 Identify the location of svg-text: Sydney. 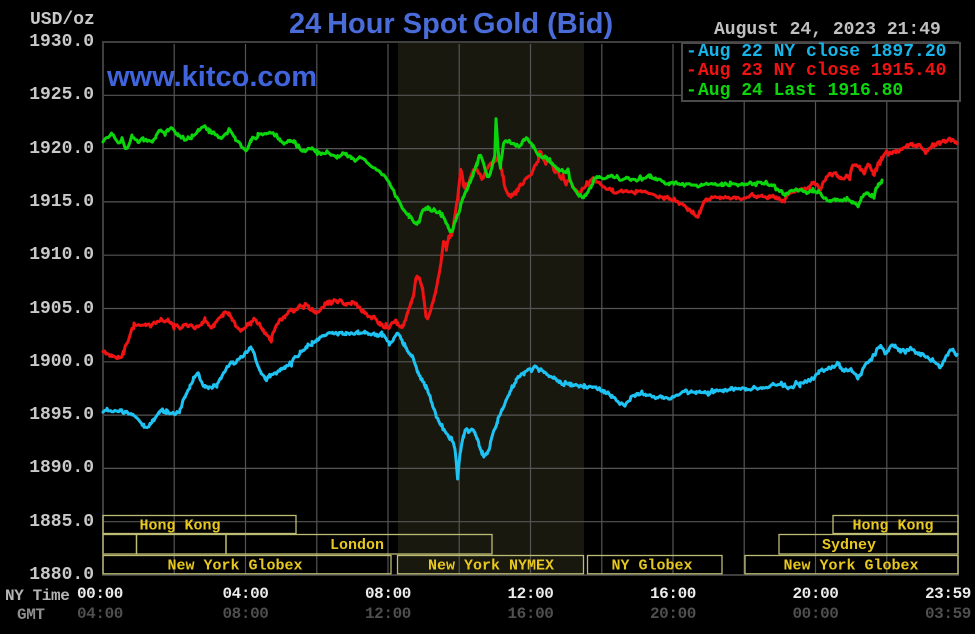
(849, 545).